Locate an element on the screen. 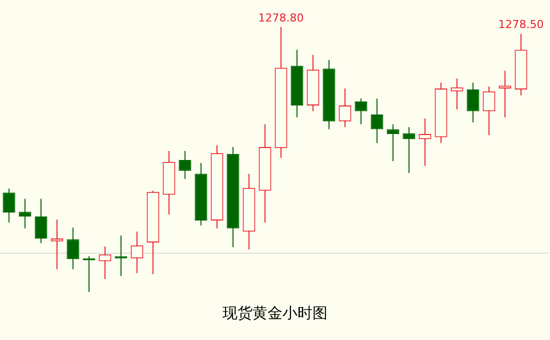  annotation: 1278.80 is located at coordinates (281, 17).